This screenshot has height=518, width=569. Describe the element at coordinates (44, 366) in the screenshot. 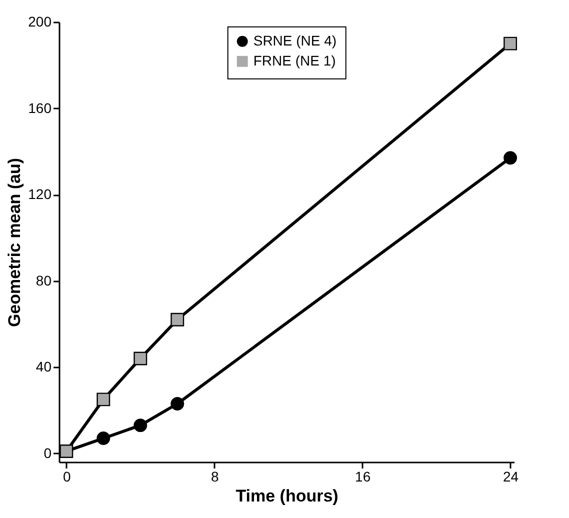

I see `y-tick-label: 40` at that location.